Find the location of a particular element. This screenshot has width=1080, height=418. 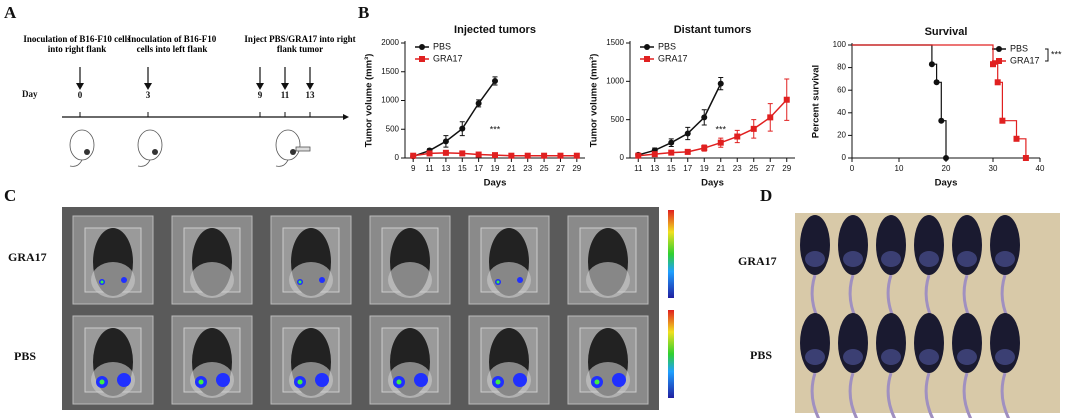

x-tick-label: 17 is located at coordinates (687, 168).